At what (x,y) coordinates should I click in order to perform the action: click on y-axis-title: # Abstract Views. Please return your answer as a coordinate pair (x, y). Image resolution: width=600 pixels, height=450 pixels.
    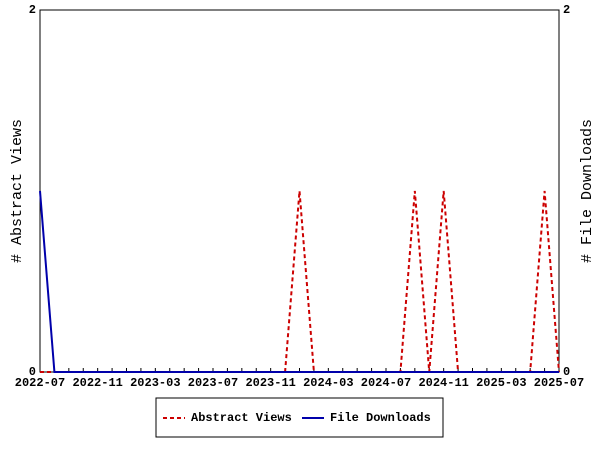
    Looking at the image, I should click on (17, 191).